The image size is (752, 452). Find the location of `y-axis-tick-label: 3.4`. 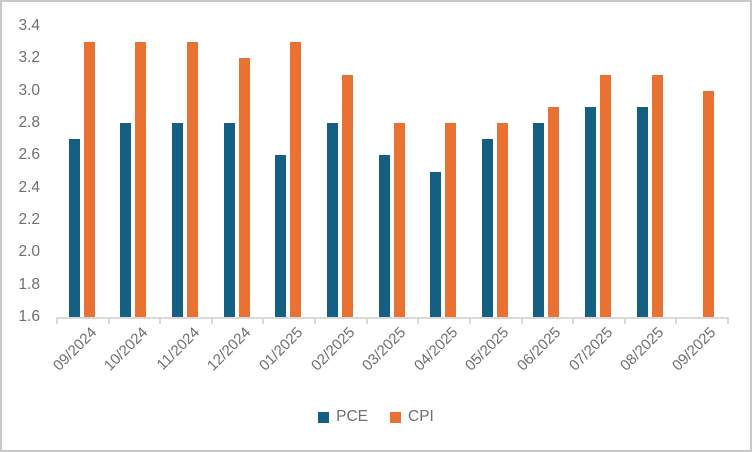

y-axis-tick-label: 3.4 is located at coordinates (29, 25).